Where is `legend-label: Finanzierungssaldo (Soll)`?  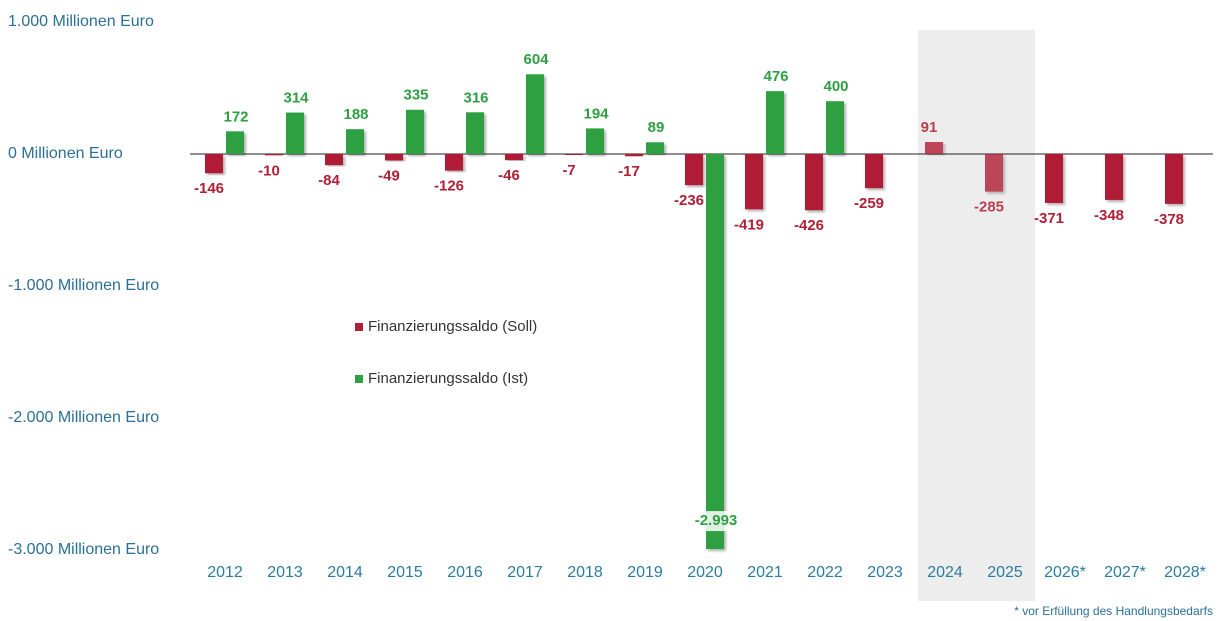 legend-label: Finanzierungssaldo (Soll) is located at coordinates (452, 326).